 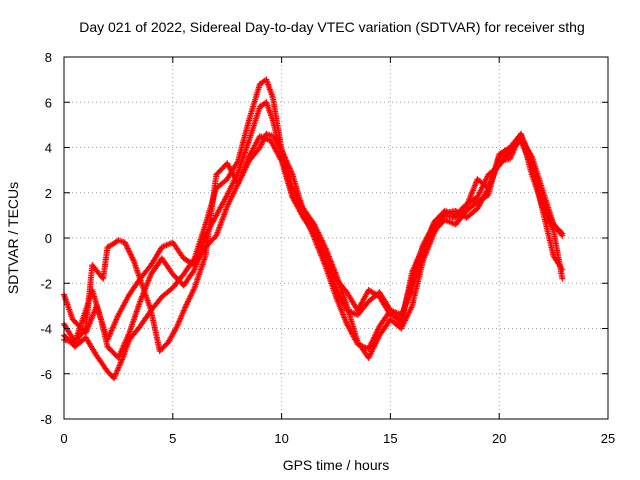 I want to click on y-tick-label: 0, so click(x=48, y=238).